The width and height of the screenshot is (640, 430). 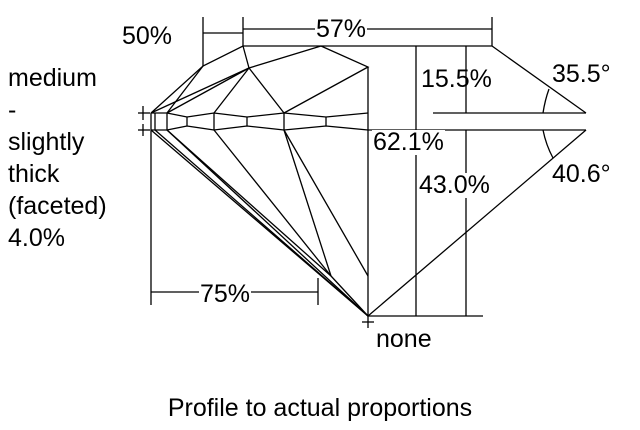 What do you see at coordinates (57, 206) in the screenshot?
I see `girdle-line: (faceted)` at bounding box center [57, 206].